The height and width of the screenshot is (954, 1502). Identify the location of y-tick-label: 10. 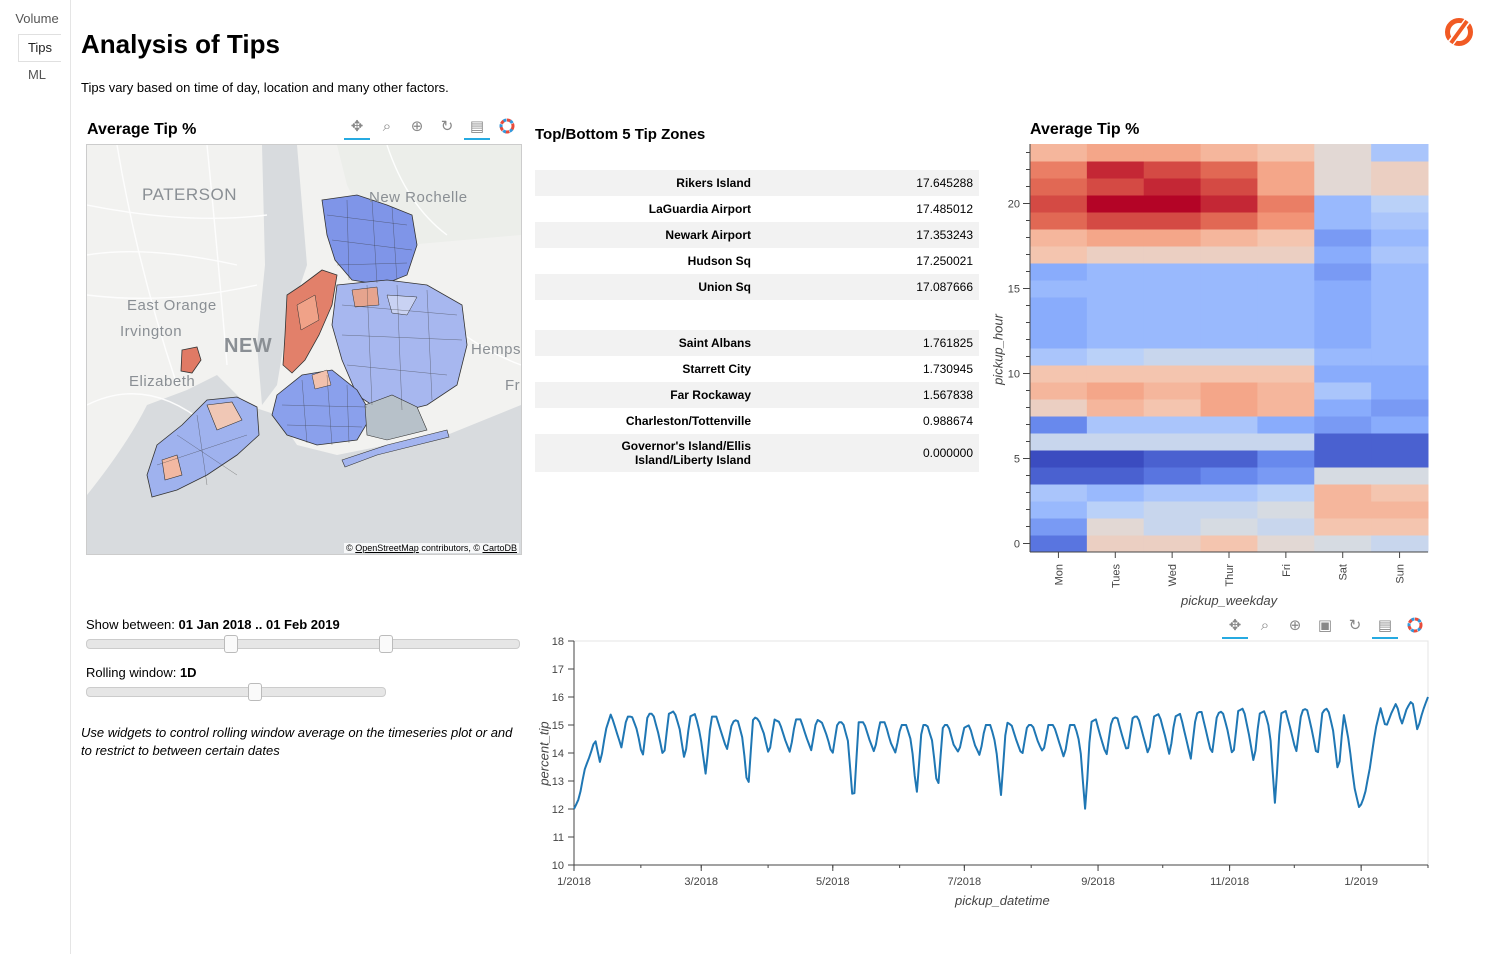
(558, 866).